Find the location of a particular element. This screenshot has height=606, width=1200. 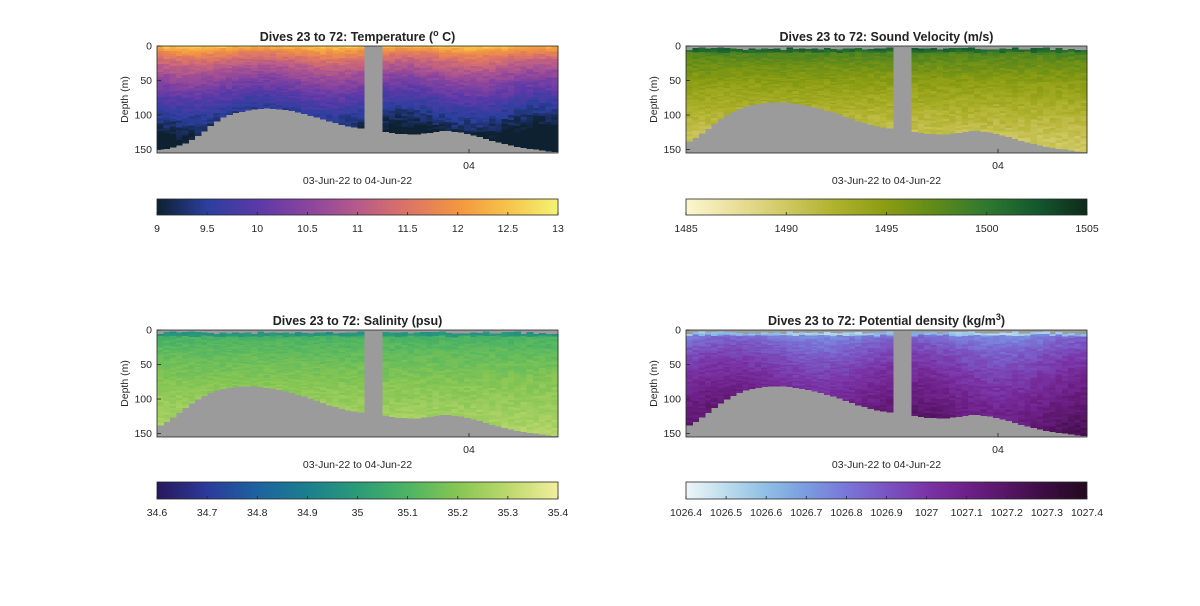

x-axis-label: 03-Jun-22 to 04-Jun-22 is located at coordinates (357, 181).